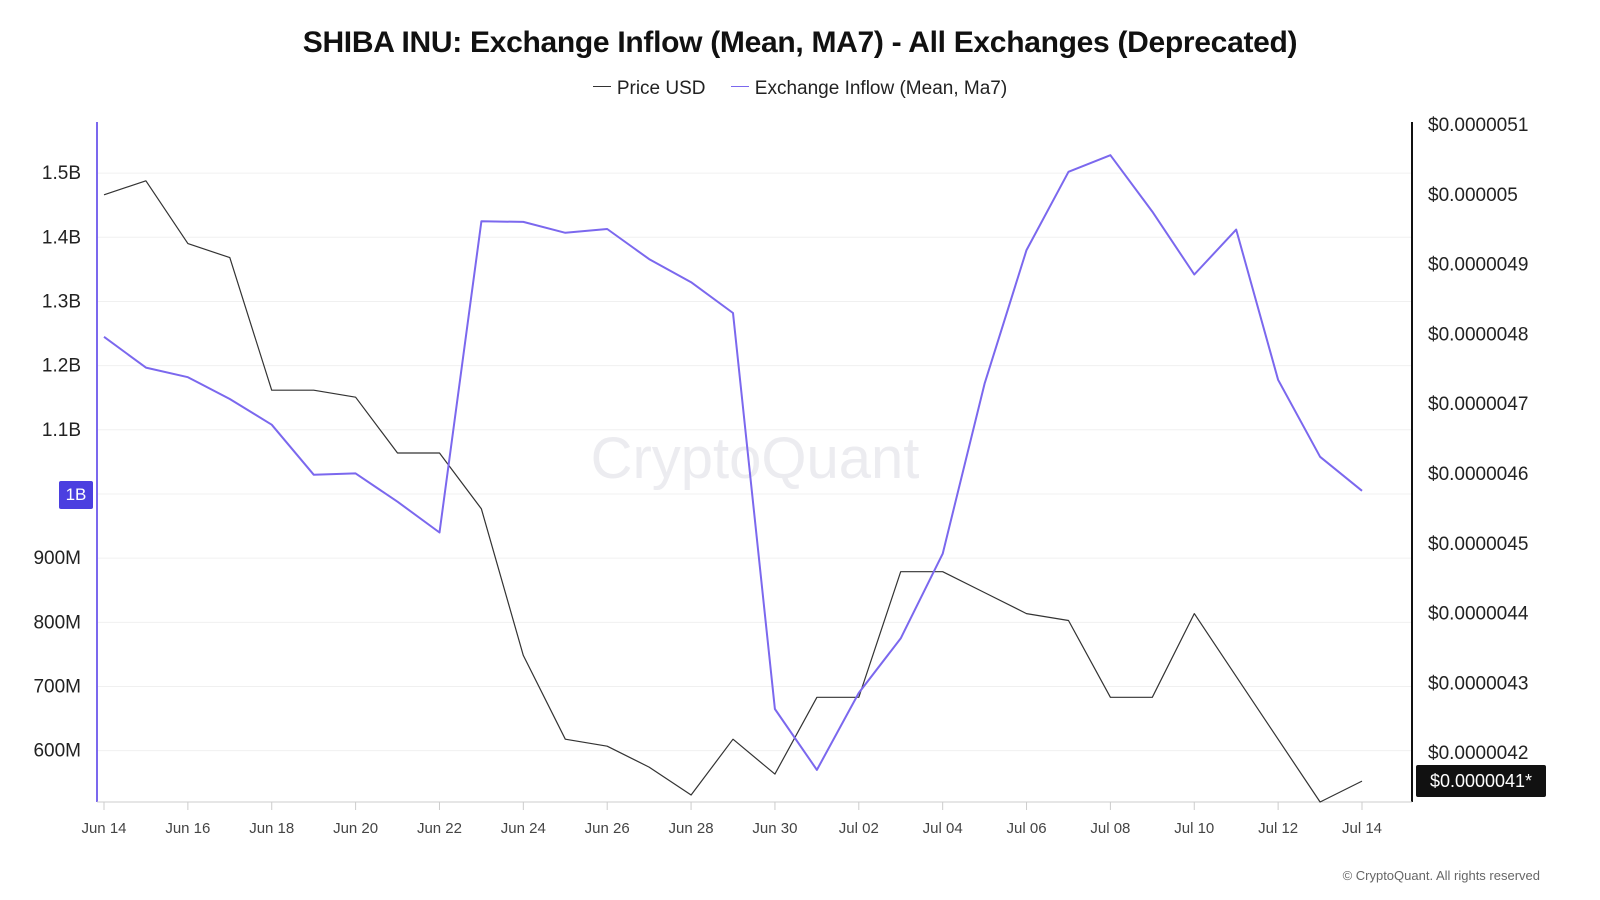 The image size is (1600, 900). Describe the element at coordinates (1478, 614) in the screenshot. I see `right-axis-tick-label: $0.0000044` at that location.